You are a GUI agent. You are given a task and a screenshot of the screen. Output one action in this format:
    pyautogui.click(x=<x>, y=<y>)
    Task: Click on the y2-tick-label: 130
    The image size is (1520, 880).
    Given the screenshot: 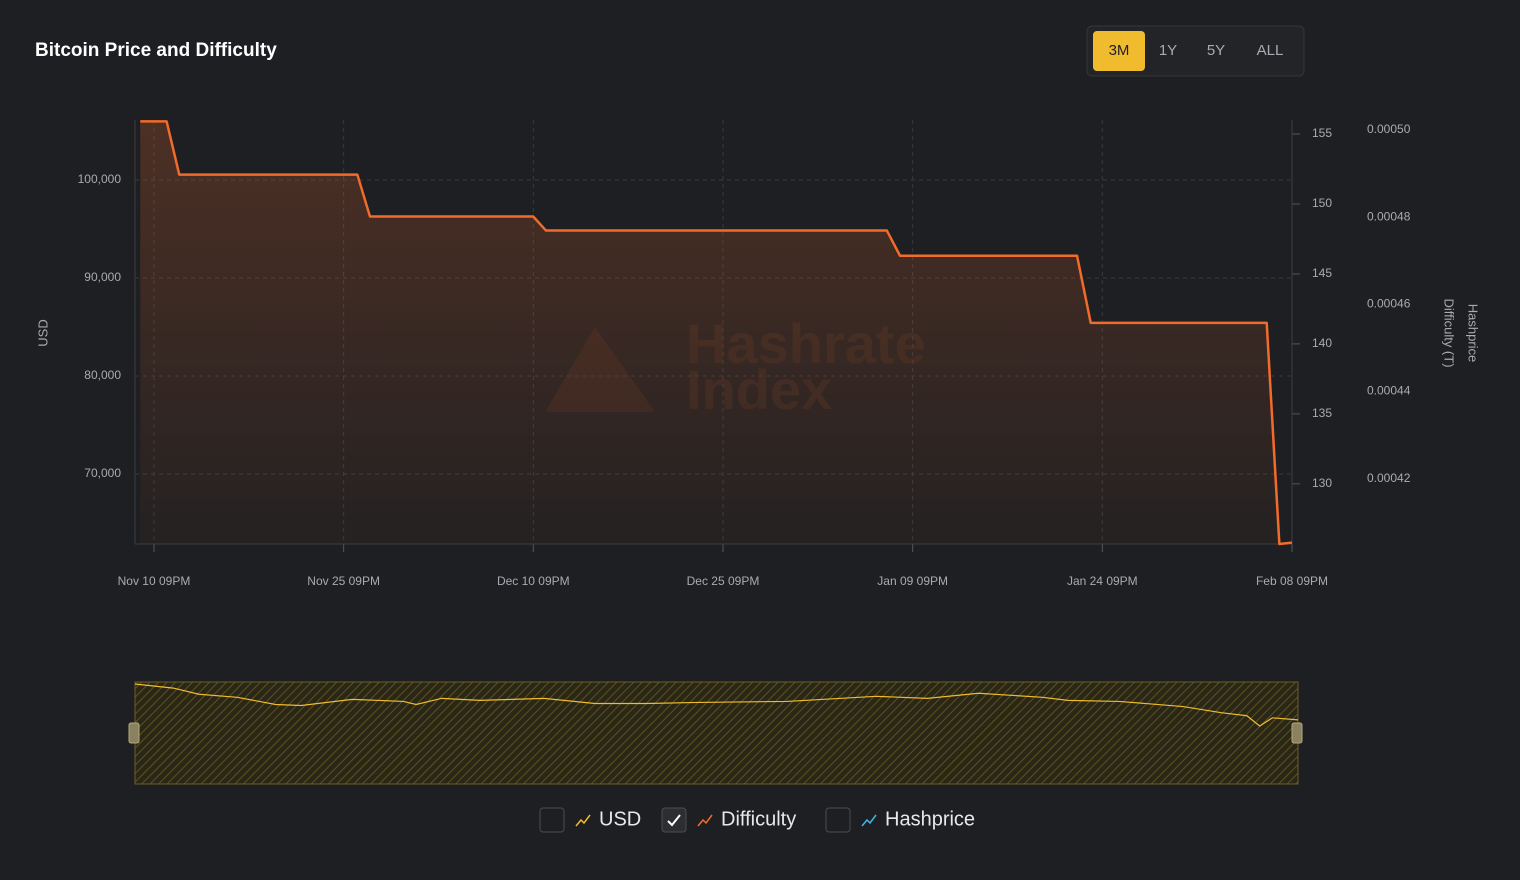 What is the action you would take?
    pyautogui.click(x=1322, y=483)
    